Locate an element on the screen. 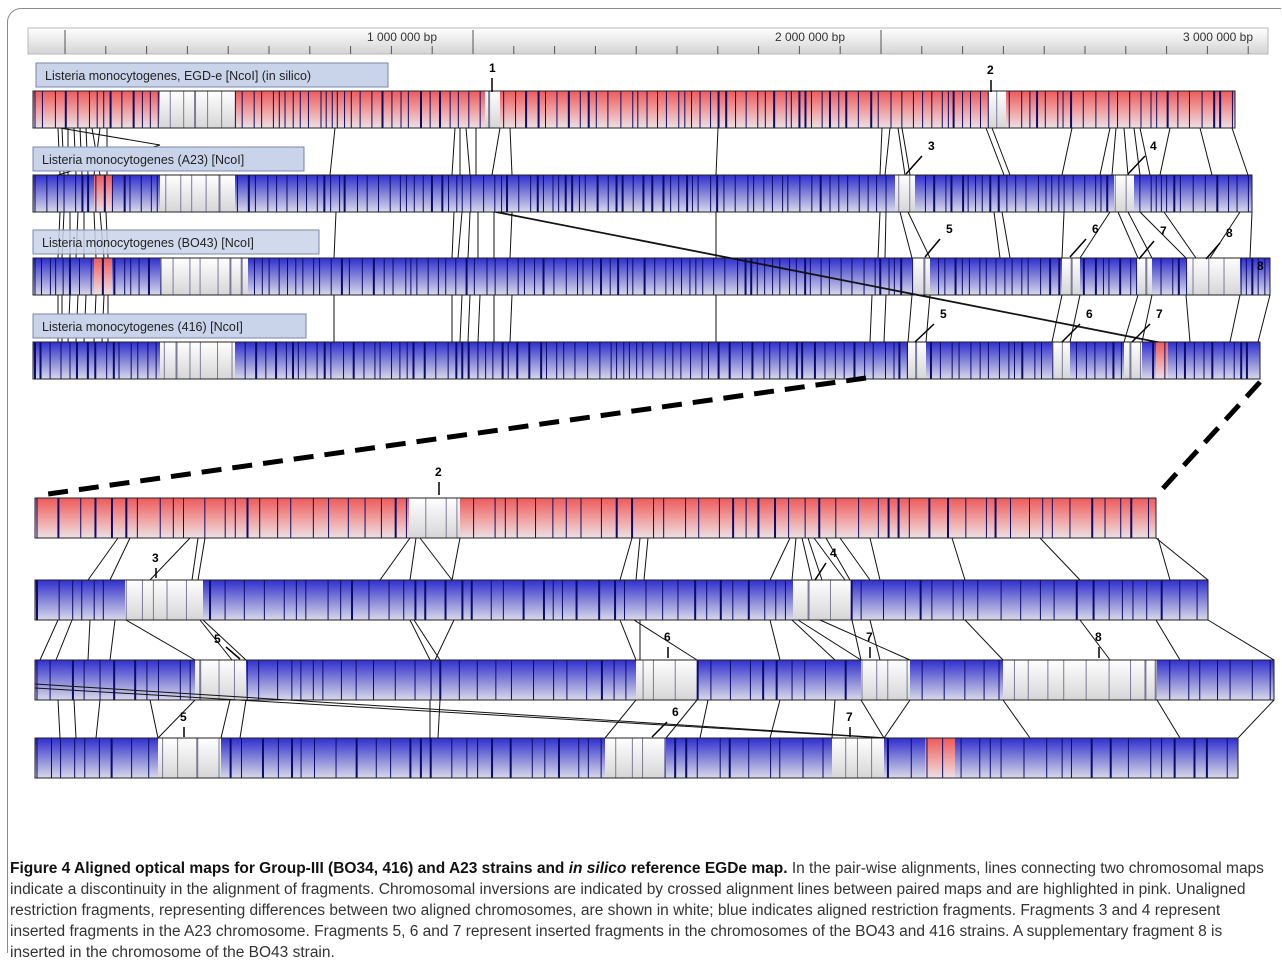 This screenshot has height=963, width=1282. map-label-text: Listeria monocytogenes (416) [NcoI] is located at coordinates (142, 327).